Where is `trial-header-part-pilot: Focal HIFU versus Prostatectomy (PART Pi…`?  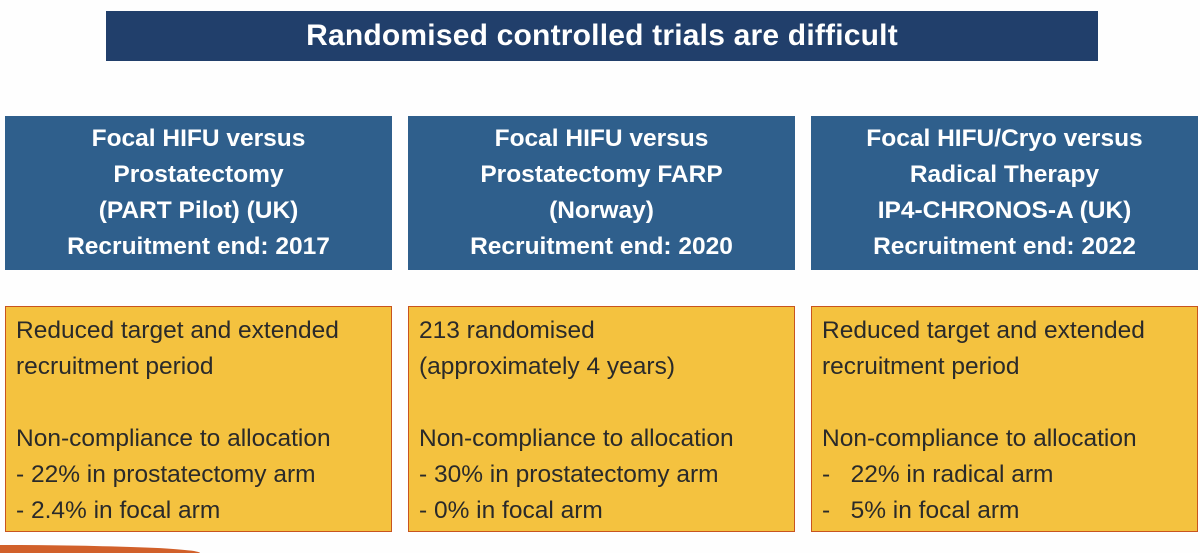 trial-header-part-pilot: Focal HIFU versus Prostatectomy (PART Pi… is located at coordinates (198, 193).